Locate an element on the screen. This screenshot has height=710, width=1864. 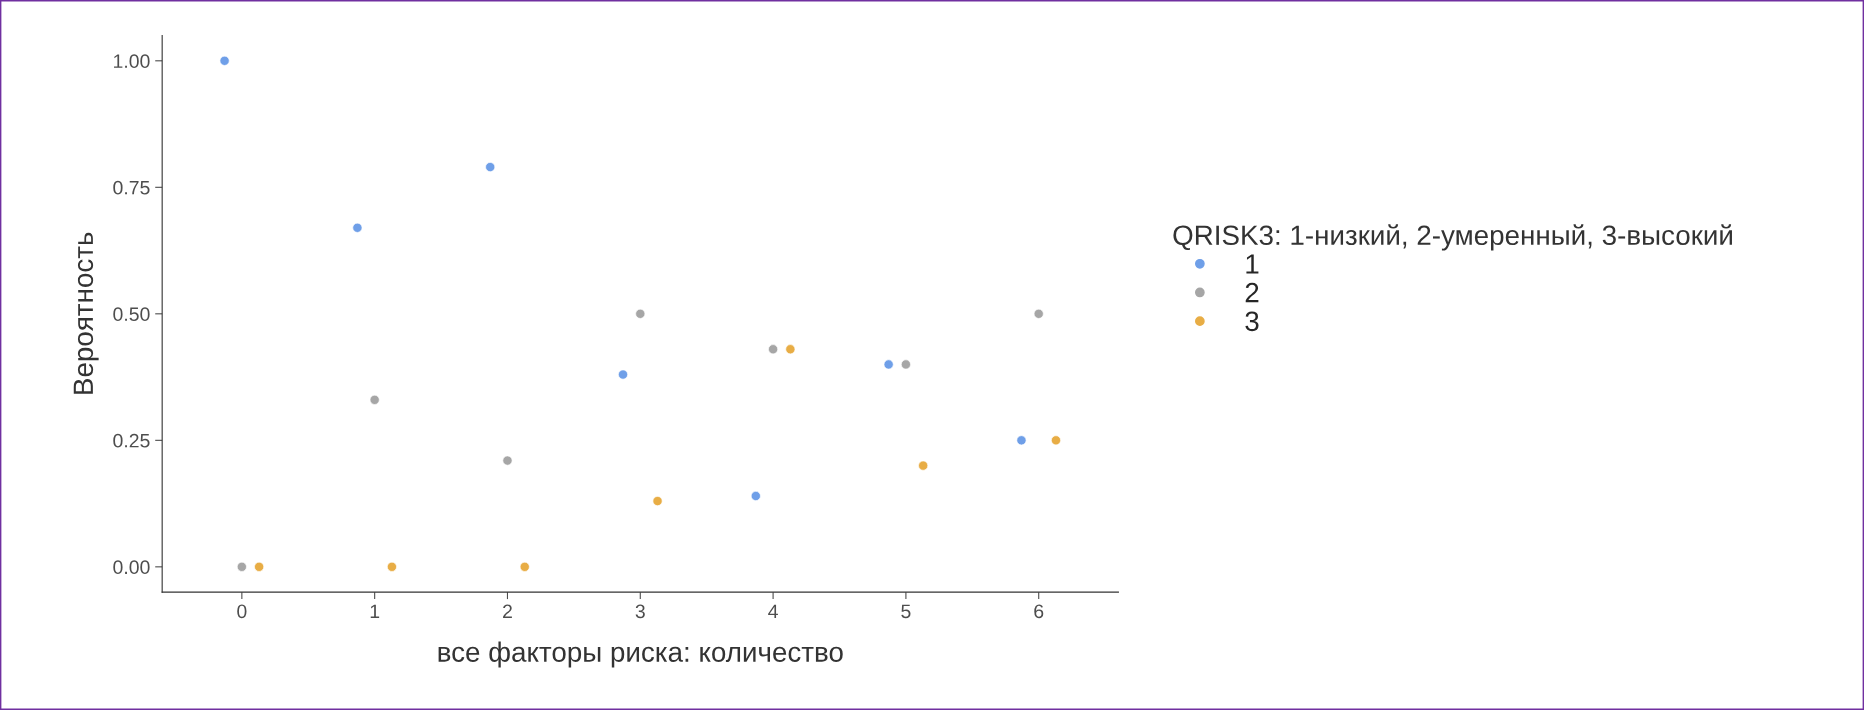
x-axis-title: все факторы риска: количество is located at coordinates (640, 654).